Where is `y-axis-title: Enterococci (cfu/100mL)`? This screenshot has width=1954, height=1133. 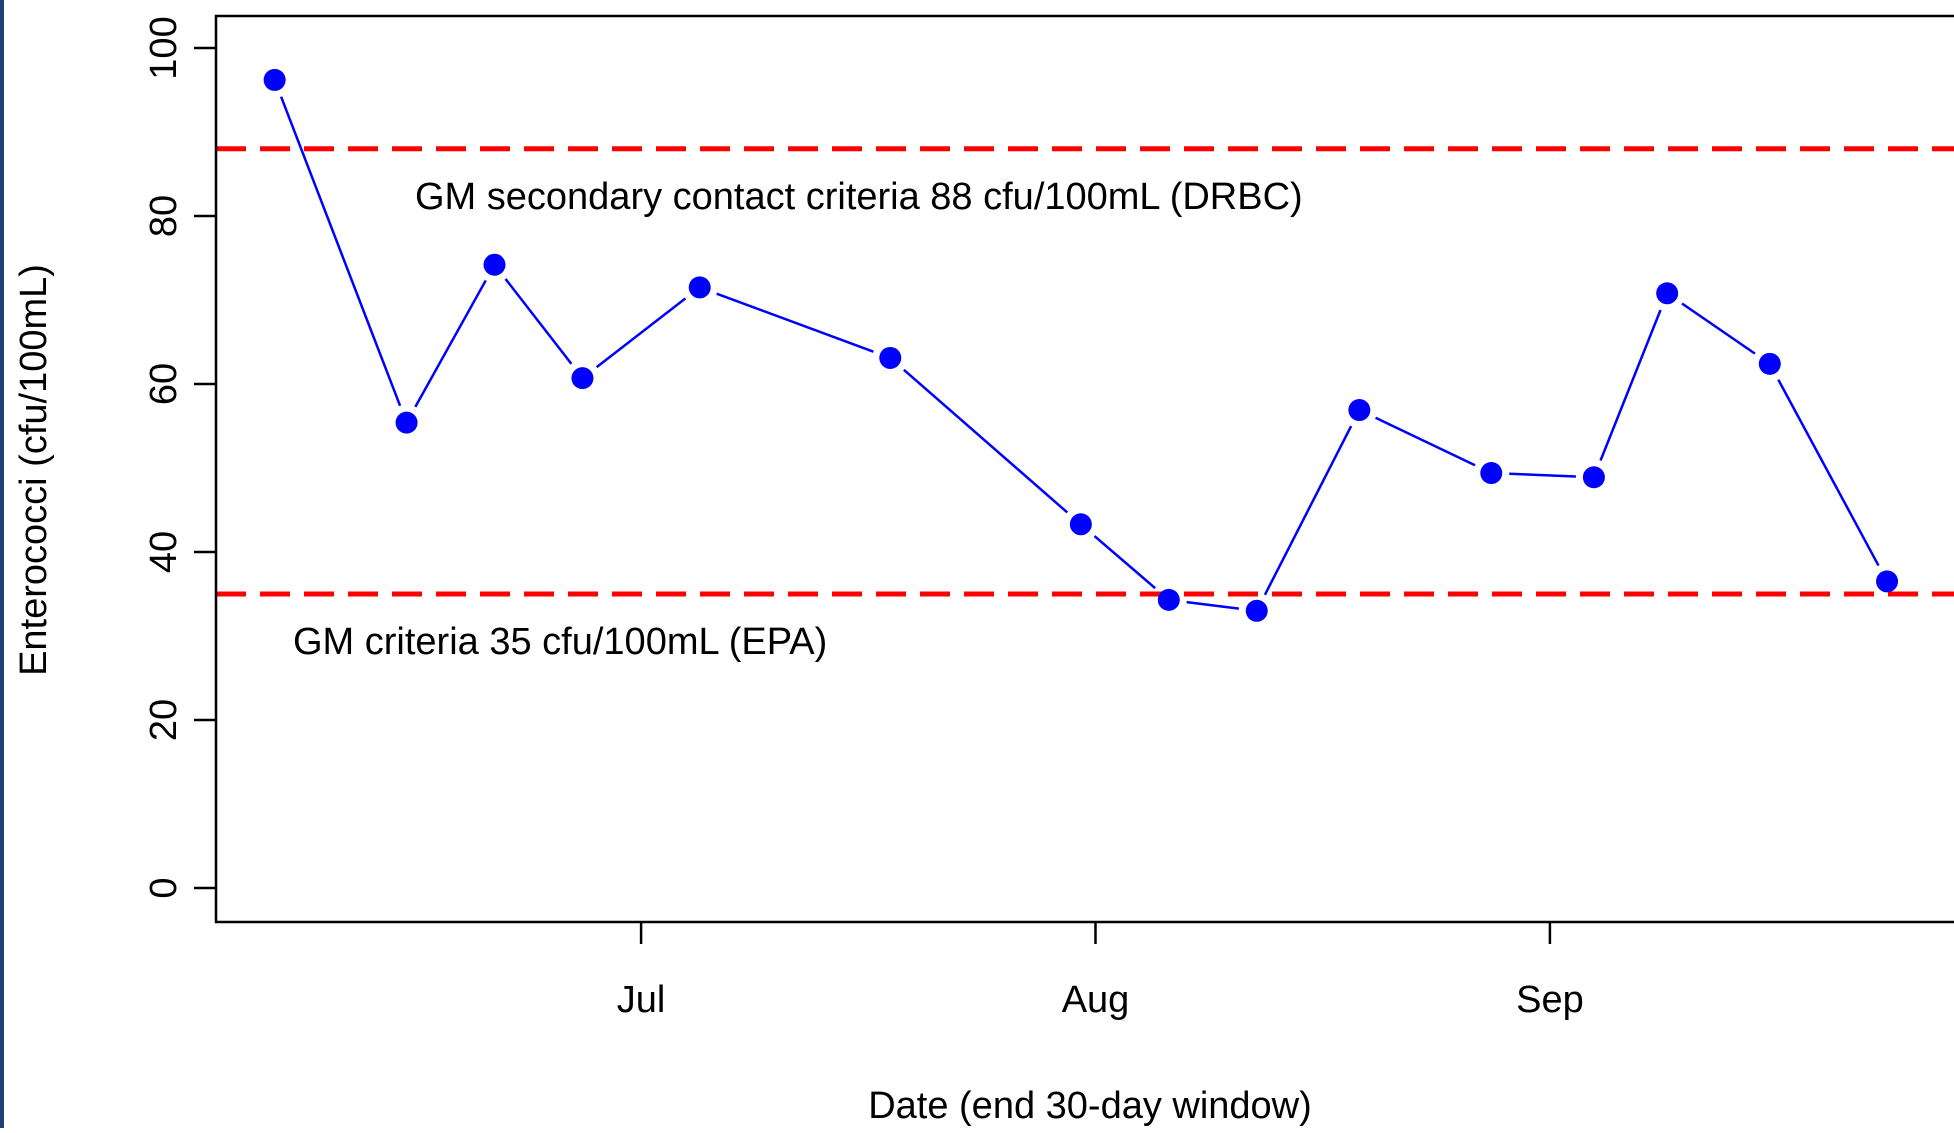
y-axis-title: Enterococci (cfu/100mL) is located at coordinates (34, 470).